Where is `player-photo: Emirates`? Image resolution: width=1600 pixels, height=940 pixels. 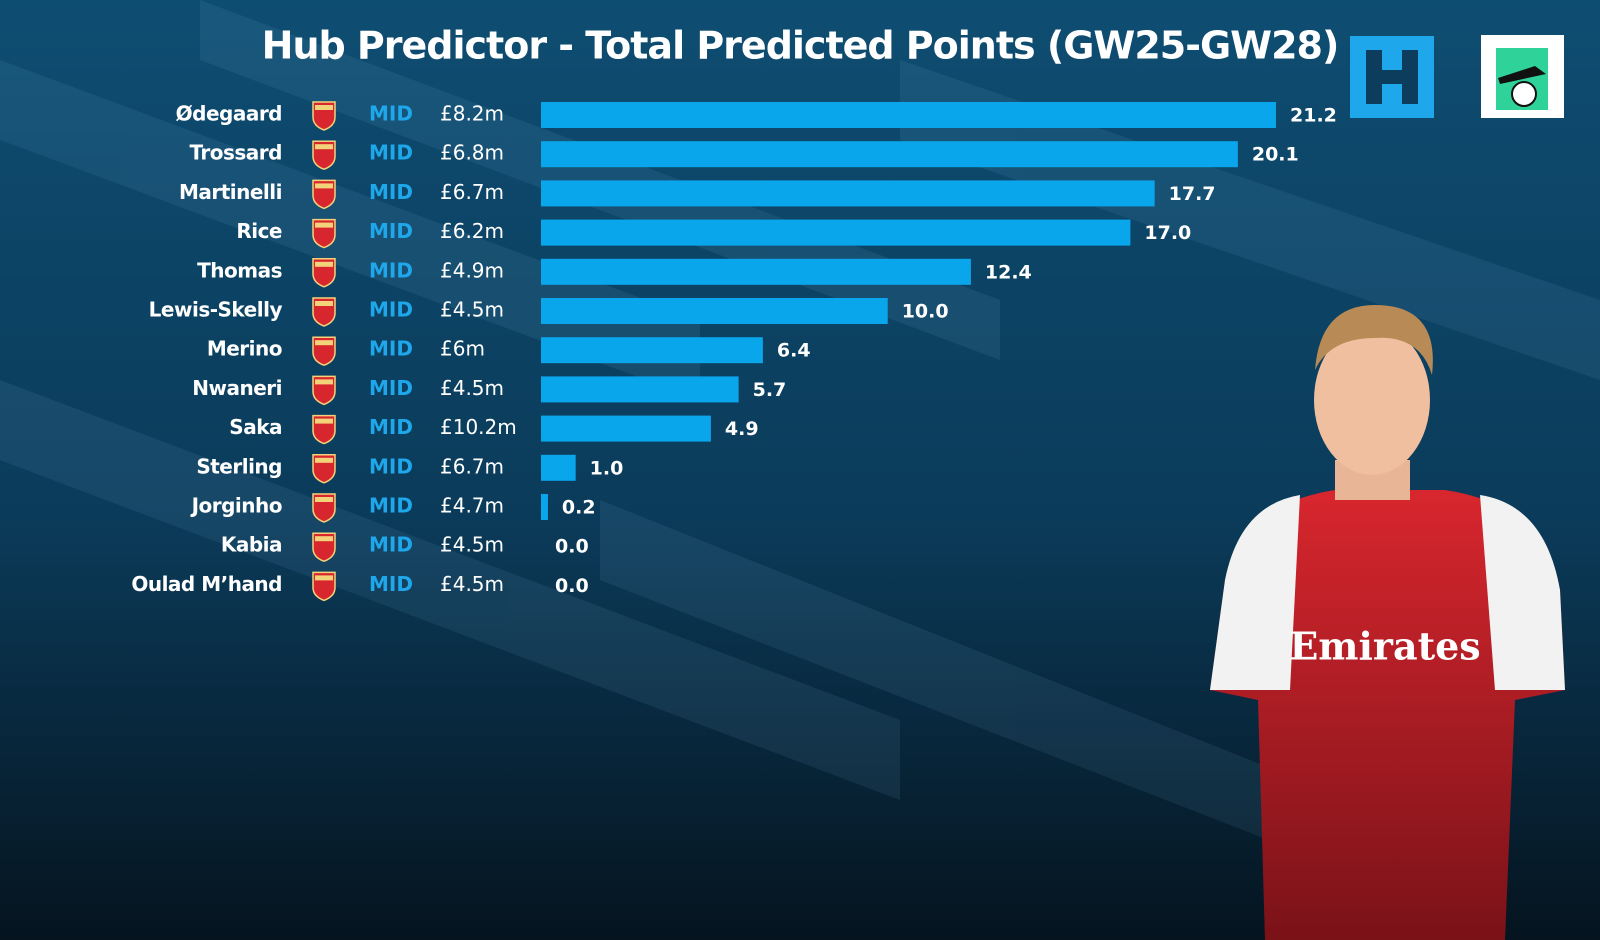 player-photo: Emirates is located at coordinates (1387, 622).